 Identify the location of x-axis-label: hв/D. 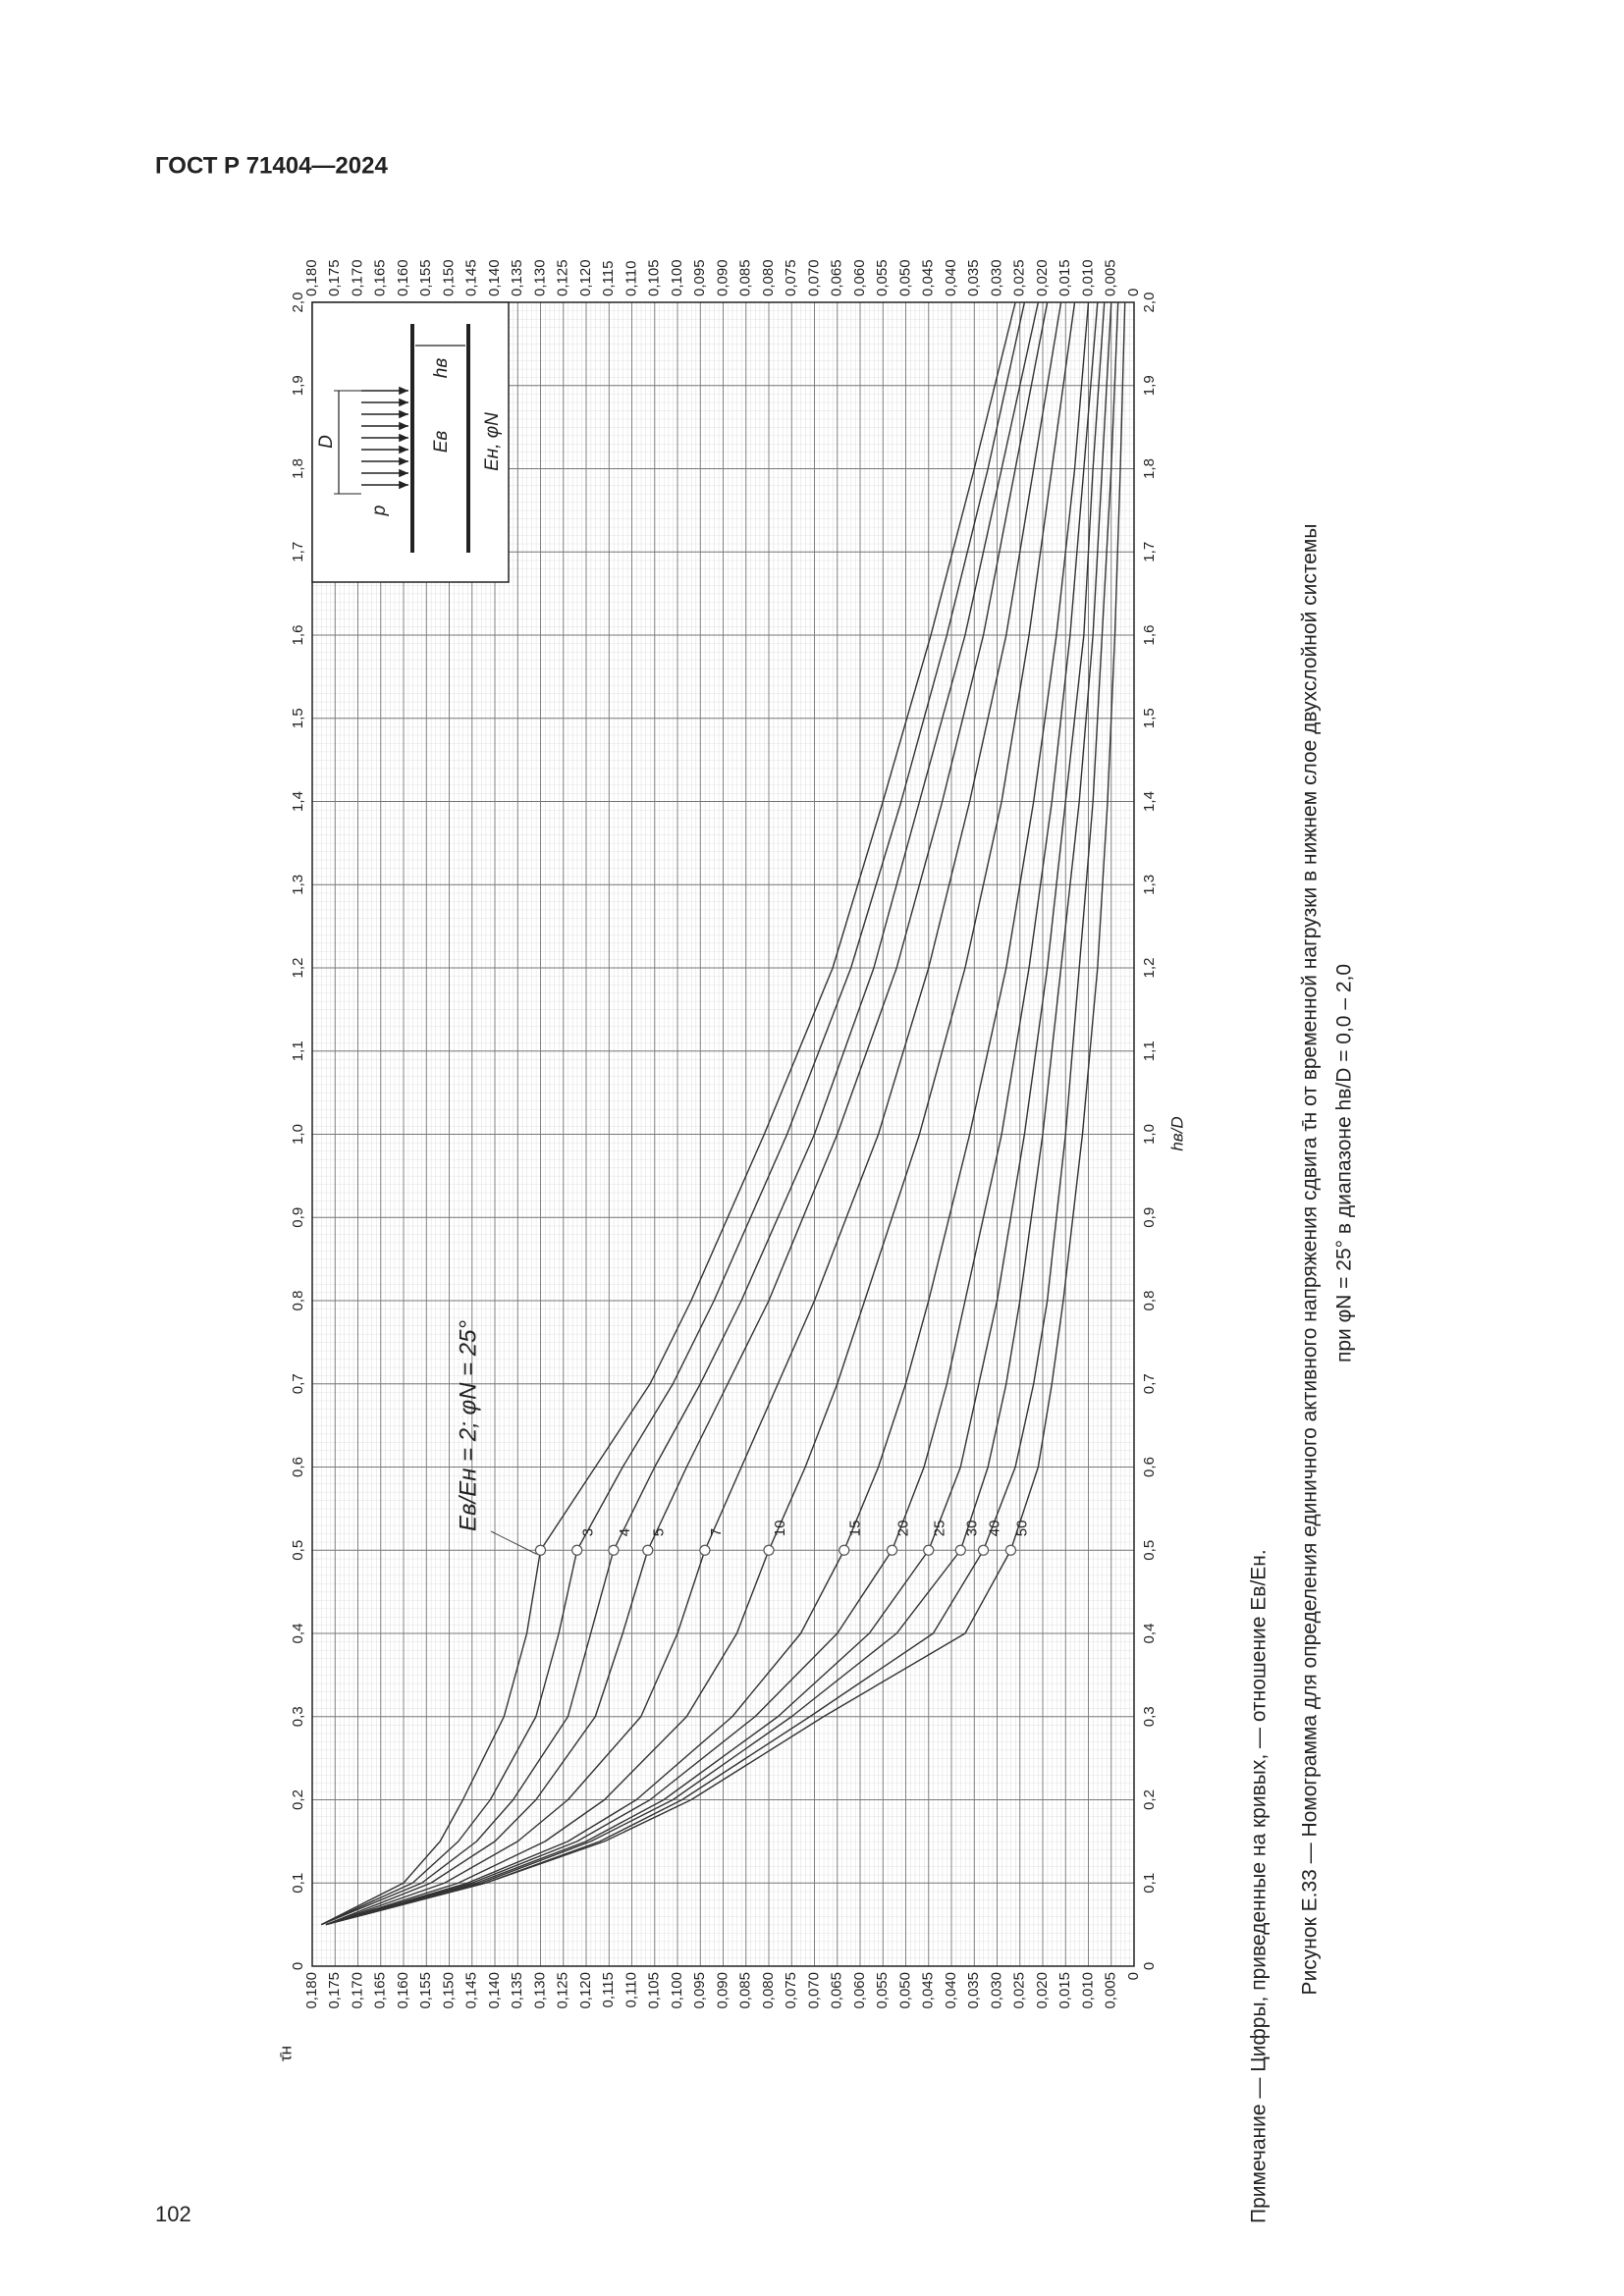
(1176, 1133).